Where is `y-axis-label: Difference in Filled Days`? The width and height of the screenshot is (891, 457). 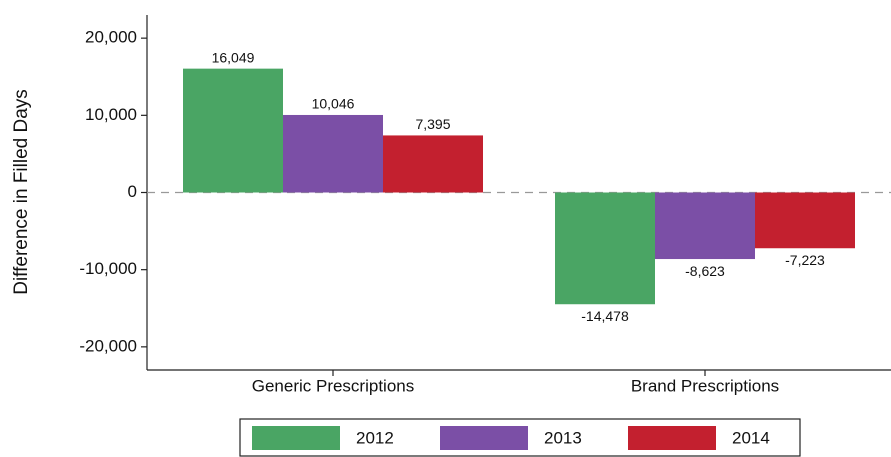 y-axis-label: Difference in Filled Days is located at coordinates (21, 192).